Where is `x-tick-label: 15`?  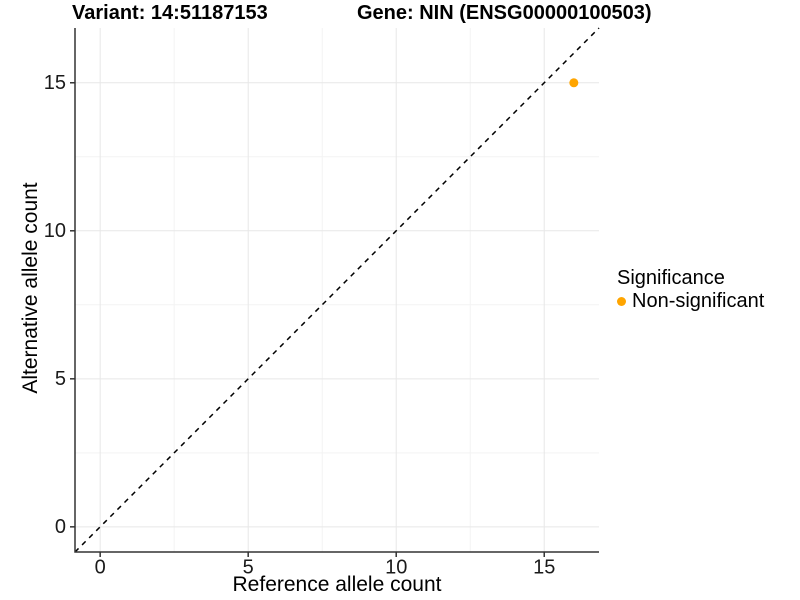 x-tick-label: 15 is located at coordinates (544, 568).